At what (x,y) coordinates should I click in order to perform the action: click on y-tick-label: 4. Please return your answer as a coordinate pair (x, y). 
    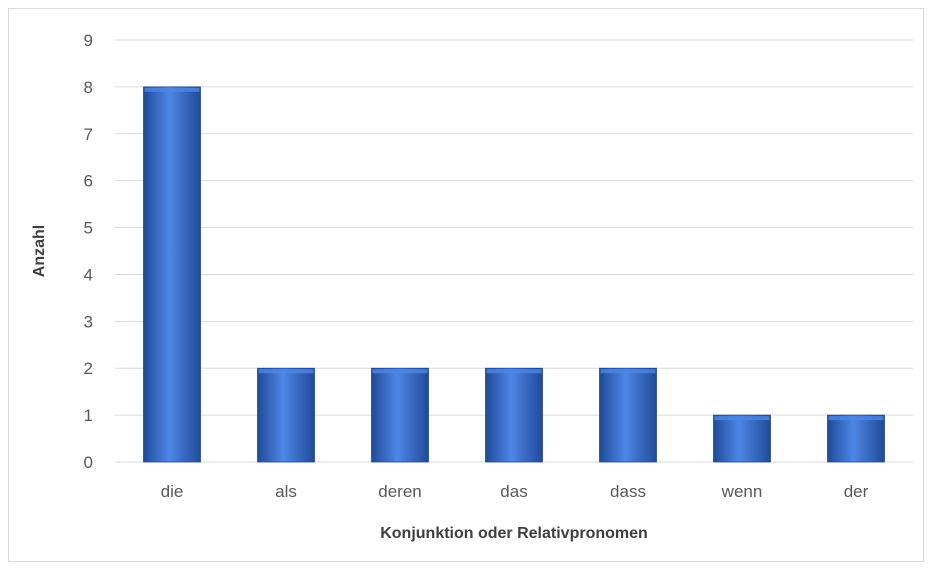
    Looking at the image, I should click on (88, 274).